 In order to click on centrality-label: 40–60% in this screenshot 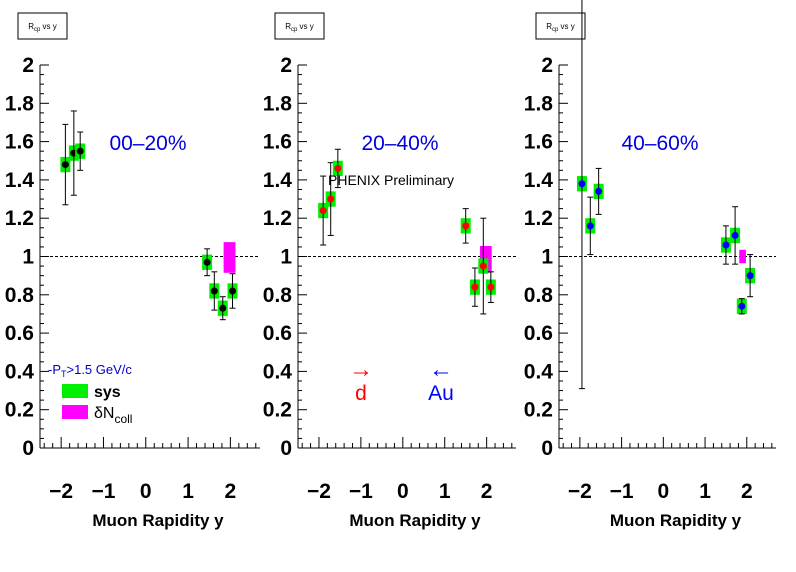, I will do `click(659, 143)`.